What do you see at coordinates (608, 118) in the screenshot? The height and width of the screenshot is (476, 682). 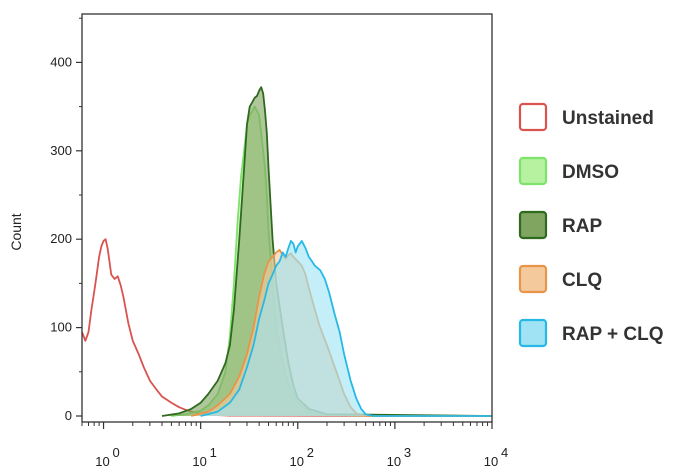 I see `legend-label-unstained: Unstained` at bounding box center [608, 118].